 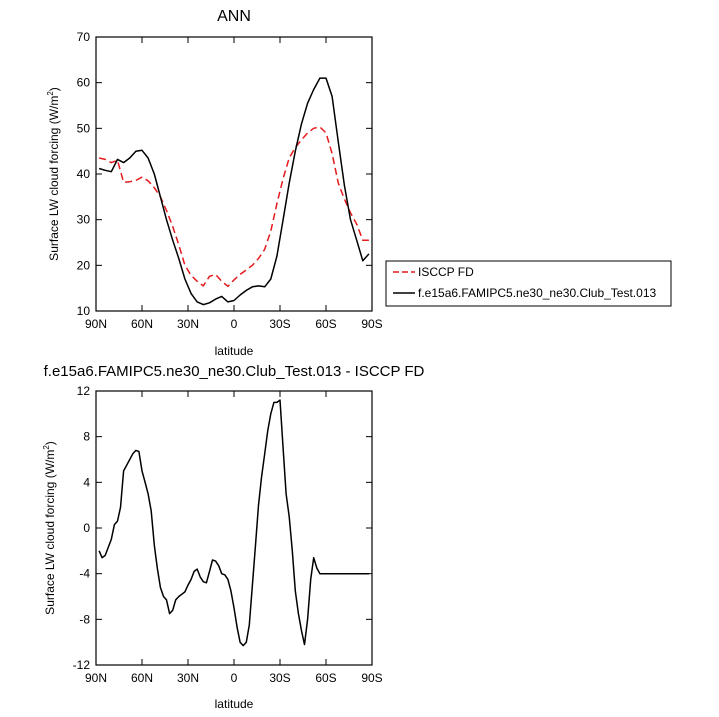 What do you see at coordinates (82, 665) in the screenshot?
I see `bottom-y-tick-label: -12` at bounding box center [82, 665].